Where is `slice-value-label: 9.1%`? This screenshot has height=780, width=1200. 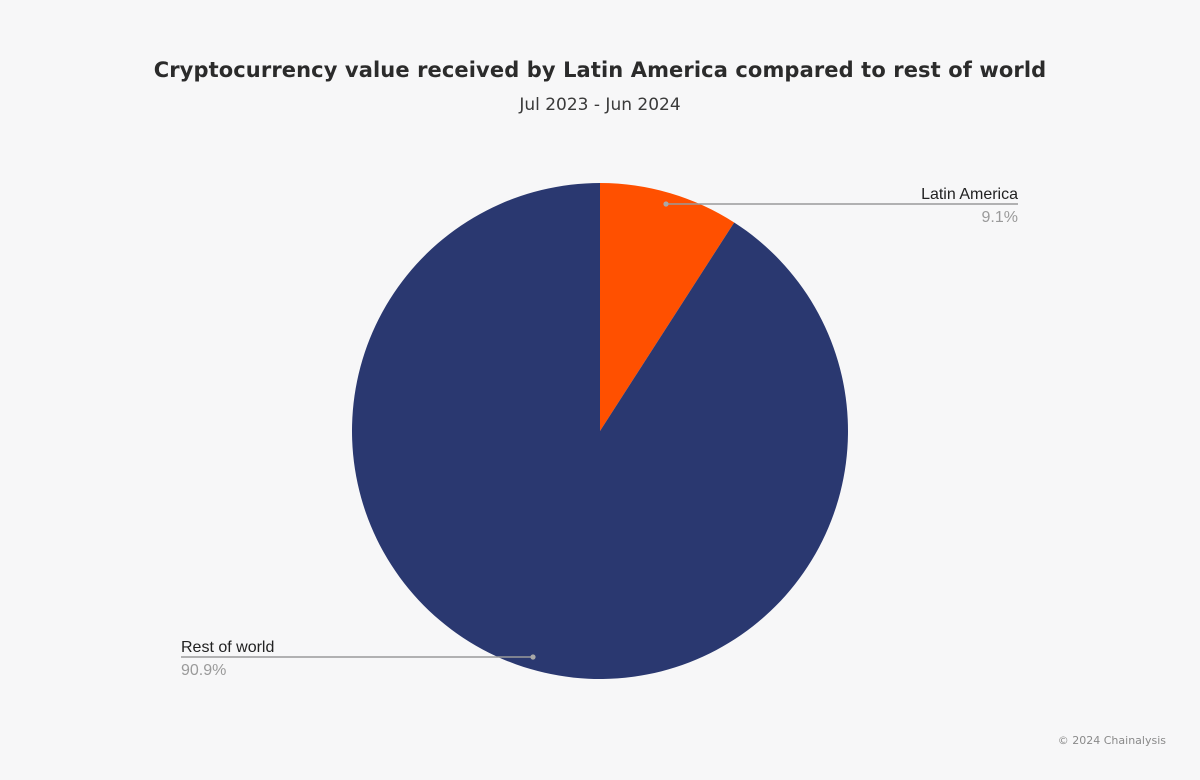
slice-value-label: 9.1% is located at coordinates (1000, 217).